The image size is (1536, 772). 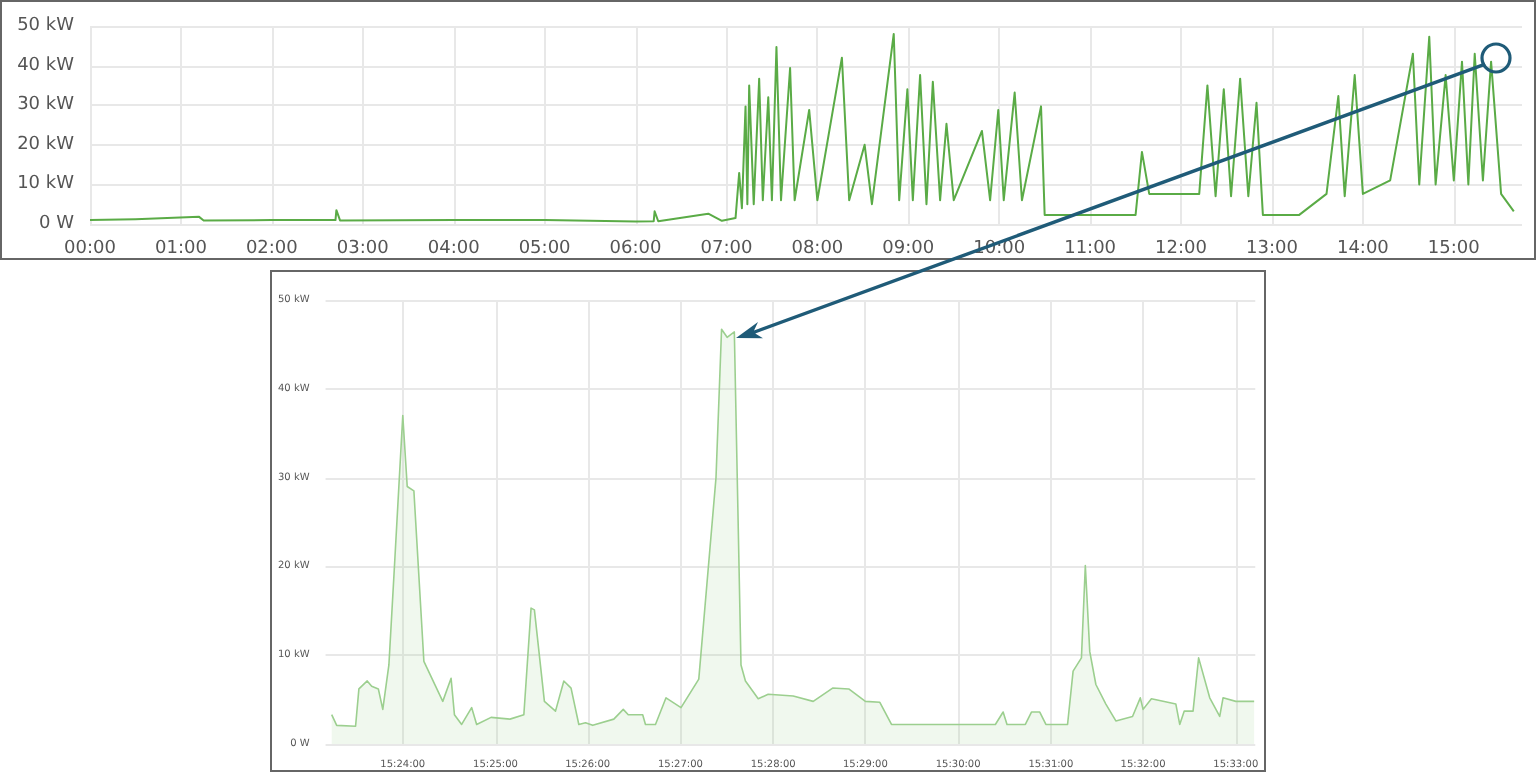 What do you see at coordinates (636, 249) in the screenshot?
I see `x-tick-label: 06:00` at bounding box center [636, 249].